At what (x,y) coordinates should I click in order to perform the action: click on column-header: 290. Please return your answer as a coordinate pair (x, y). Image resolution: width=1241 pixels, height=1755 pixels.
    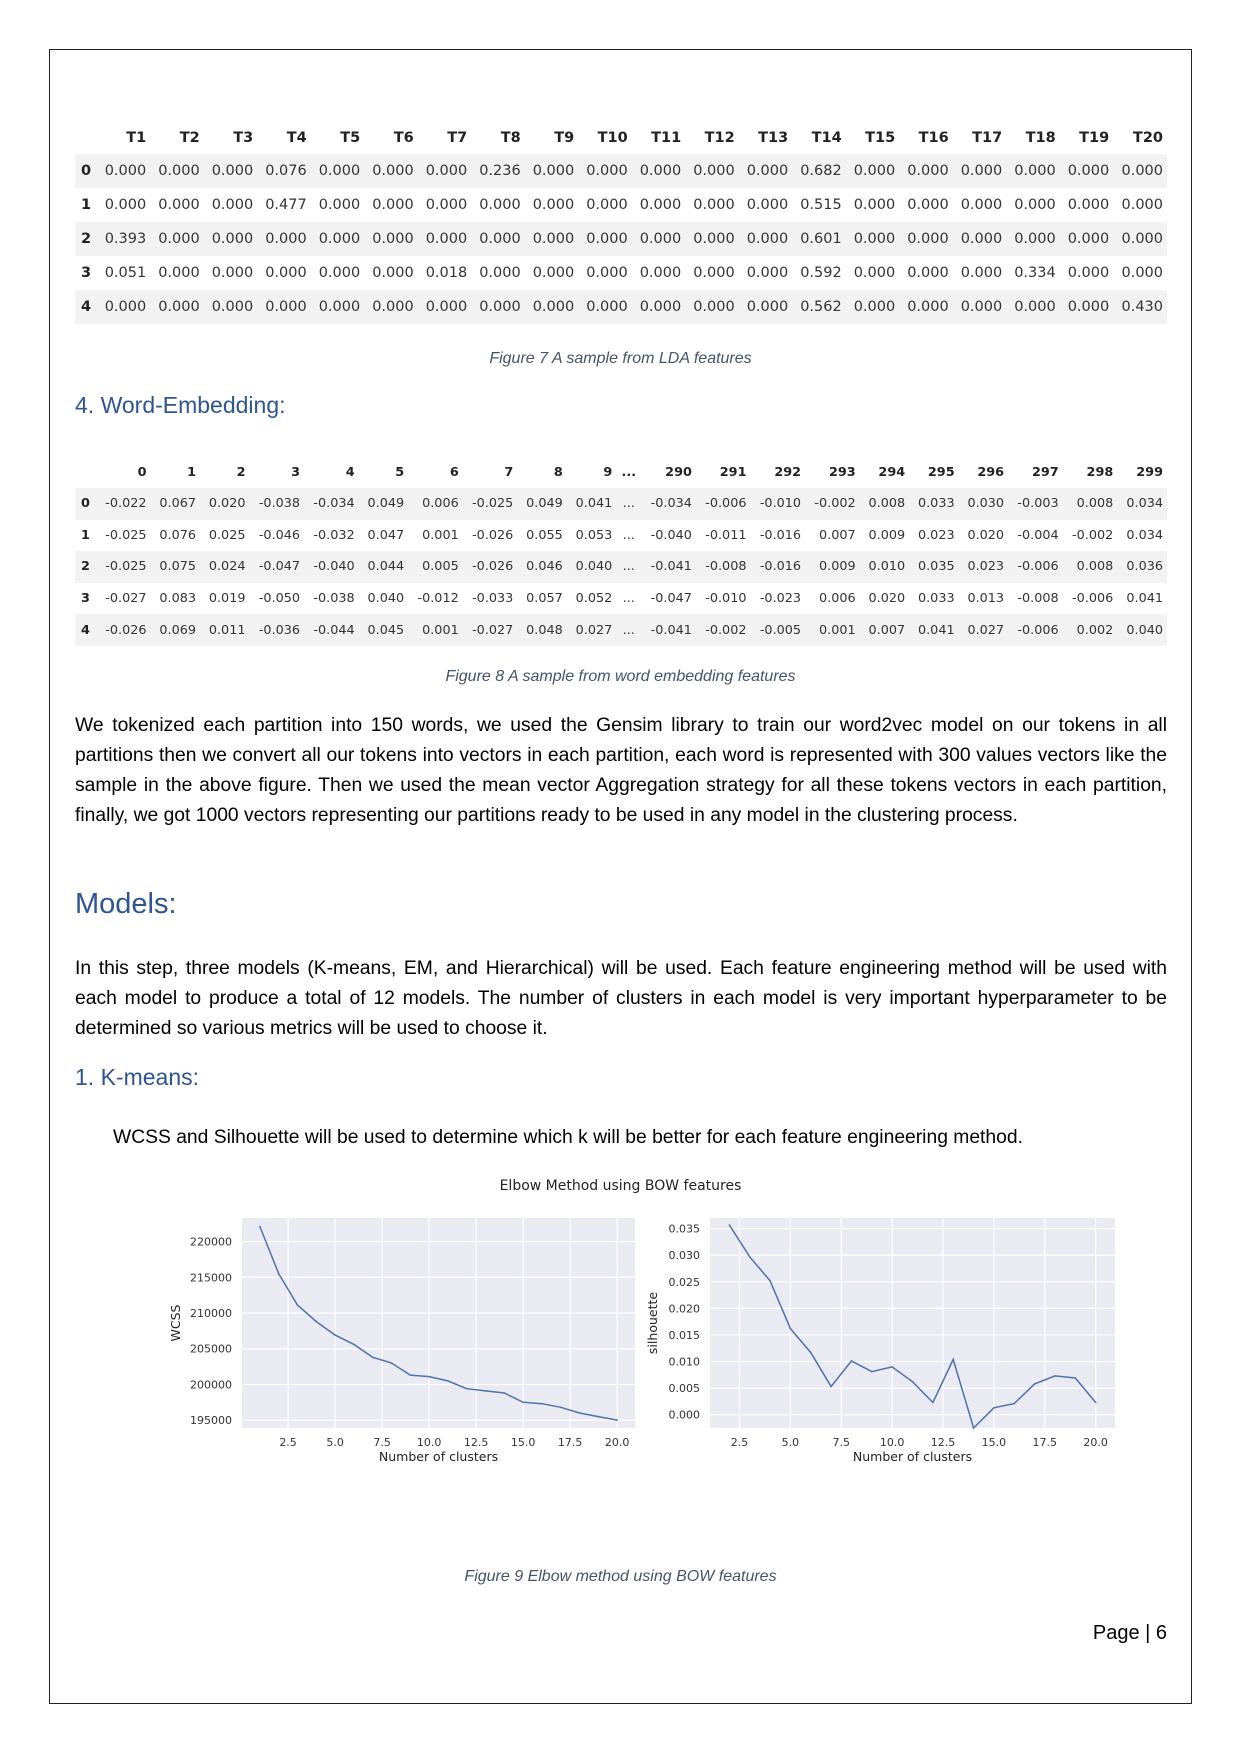
    Looking at the image, I should click on (678, 472).